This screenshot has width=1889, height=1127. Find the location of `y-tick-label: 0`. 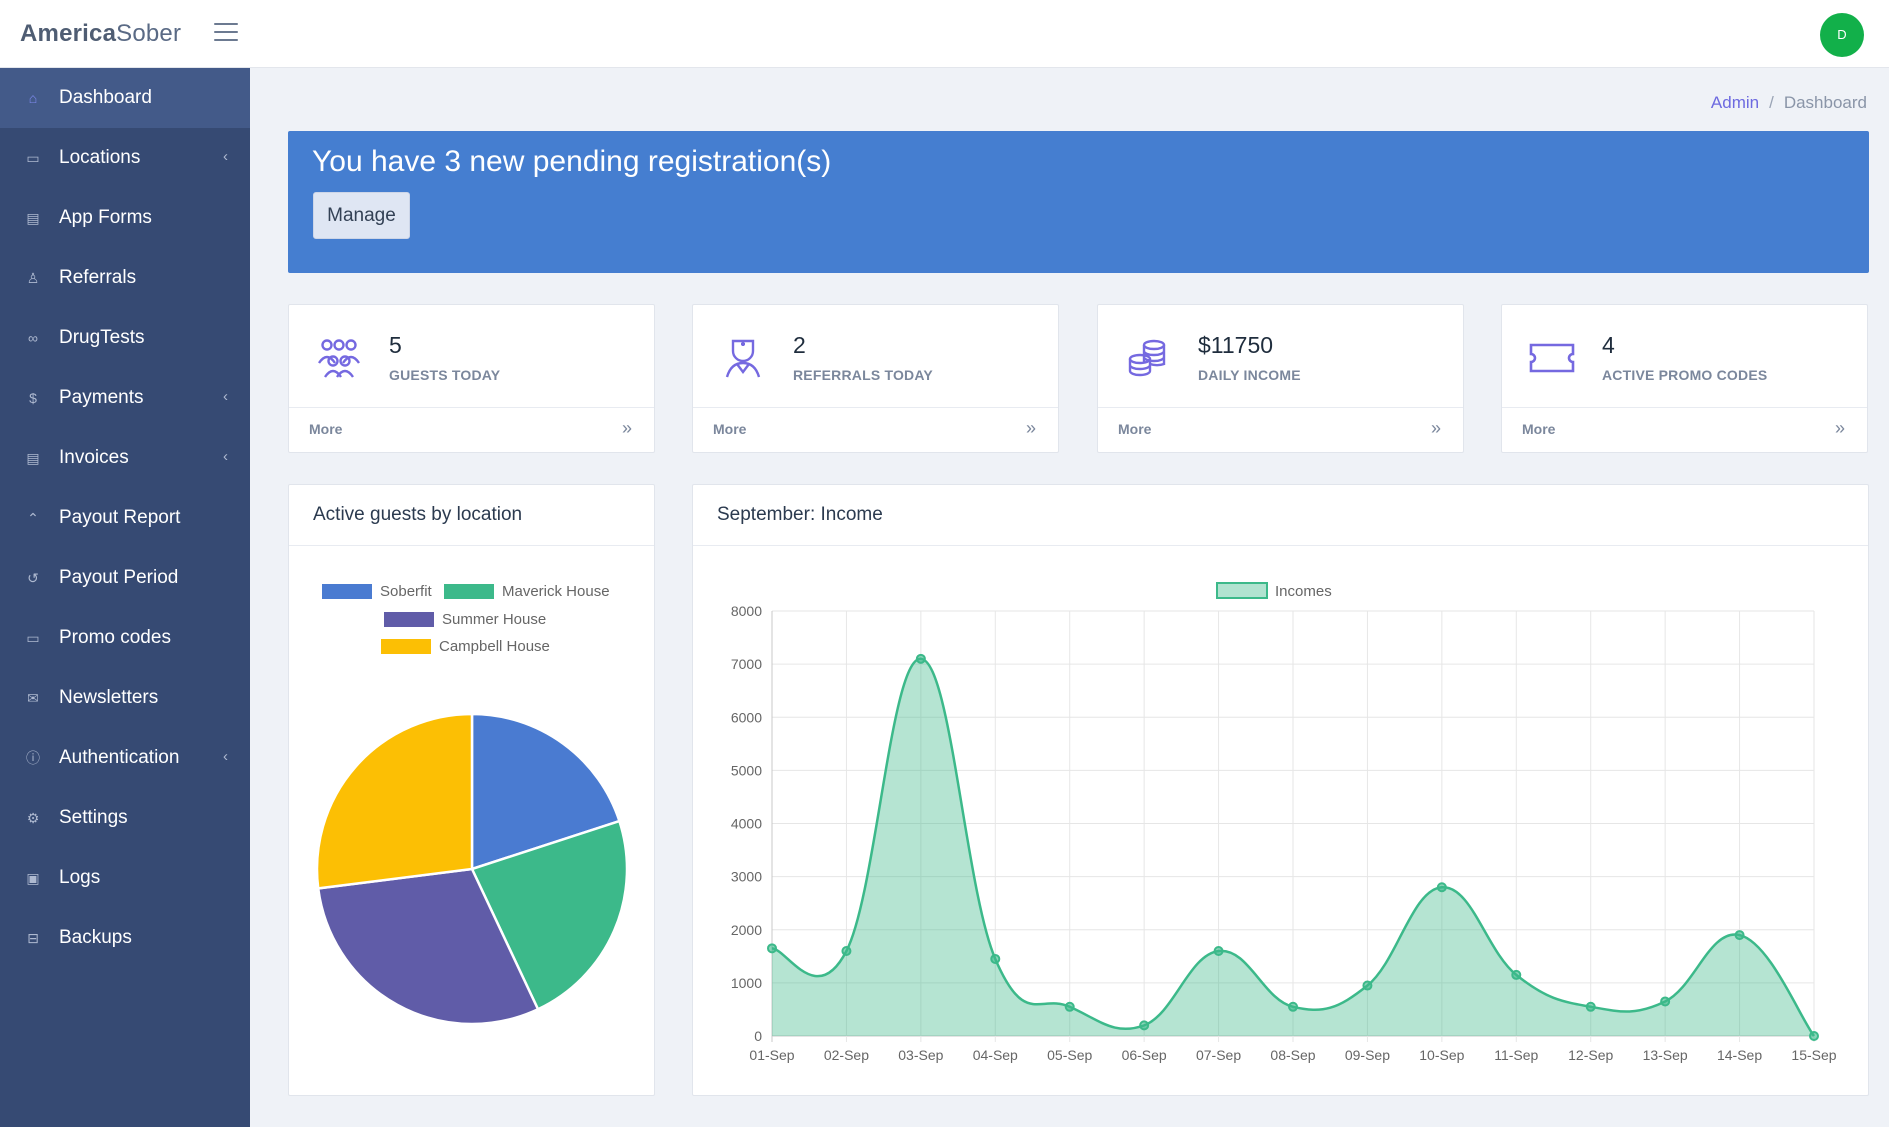

y-tick-label: 0 is located at coordinates (758, 1036).